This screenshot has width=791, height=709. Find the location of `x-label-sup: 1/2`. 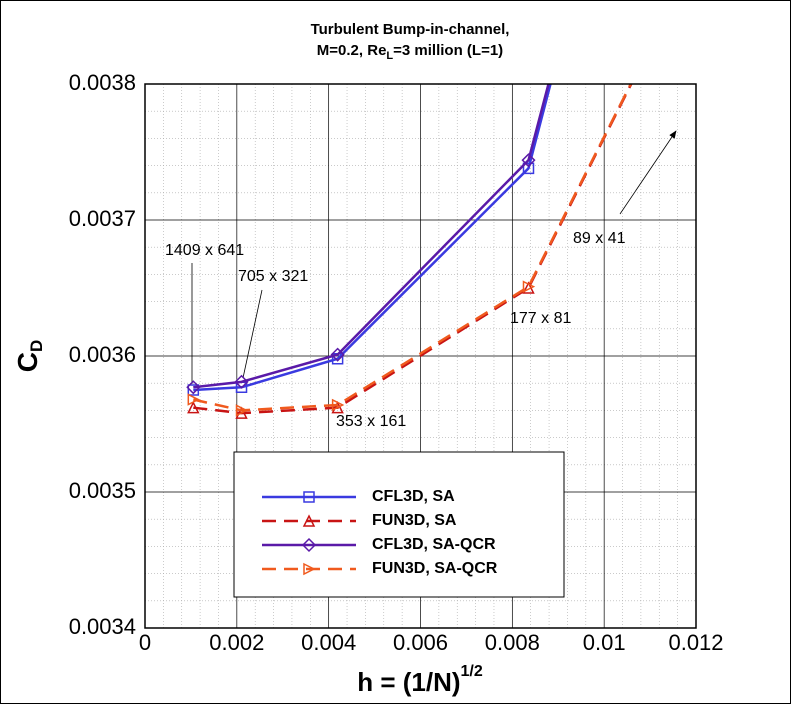

x-label-sup: 1/2 is located at coordinates (472, 671).